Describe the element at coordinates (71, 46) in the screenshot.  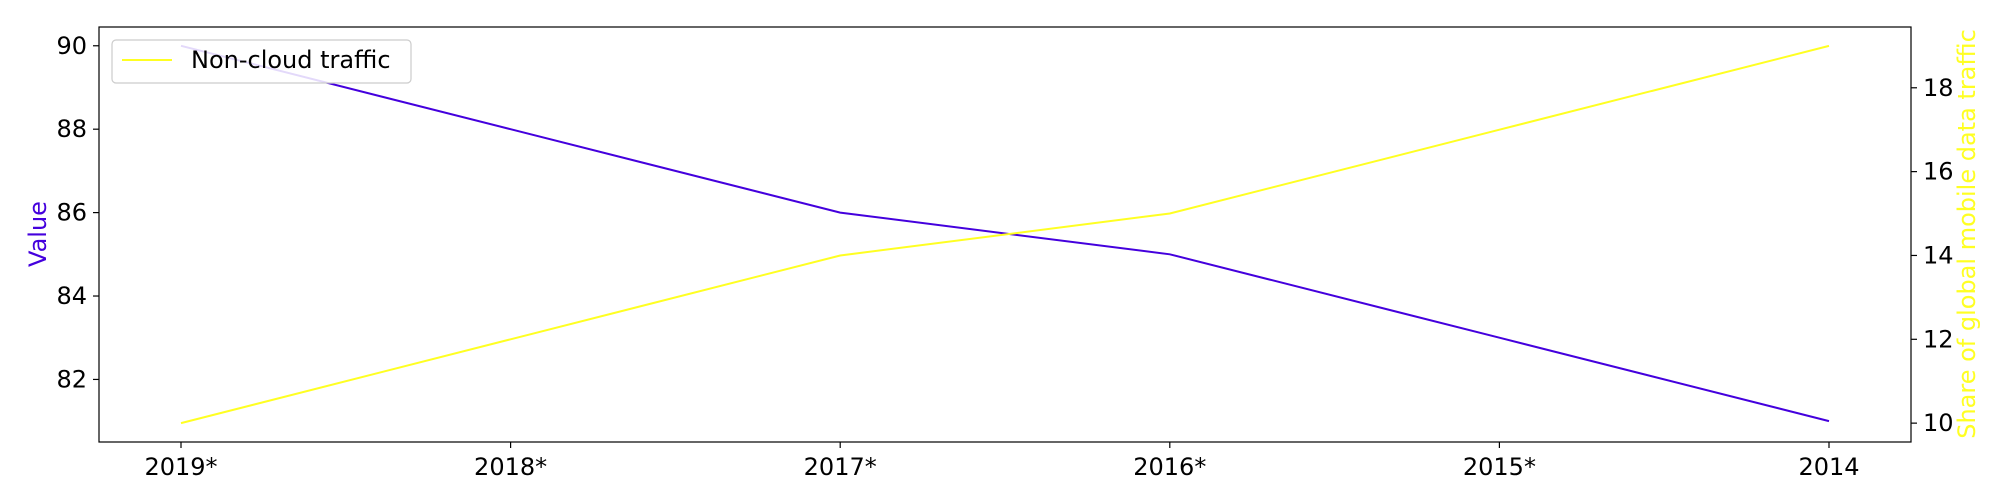
I see `y-tick-label-left: 90` at that location.